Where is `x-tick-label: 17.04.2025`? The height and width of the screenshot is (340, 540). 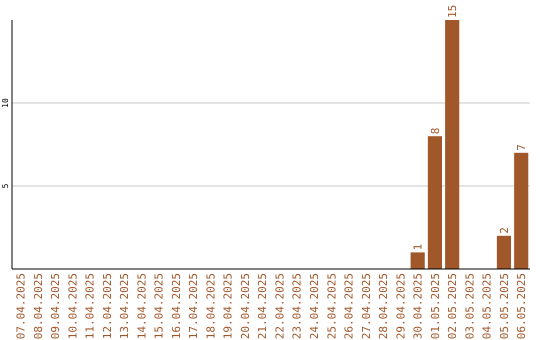 x-tick-label: 17.04.2025 is located at coordinates (193, 306).